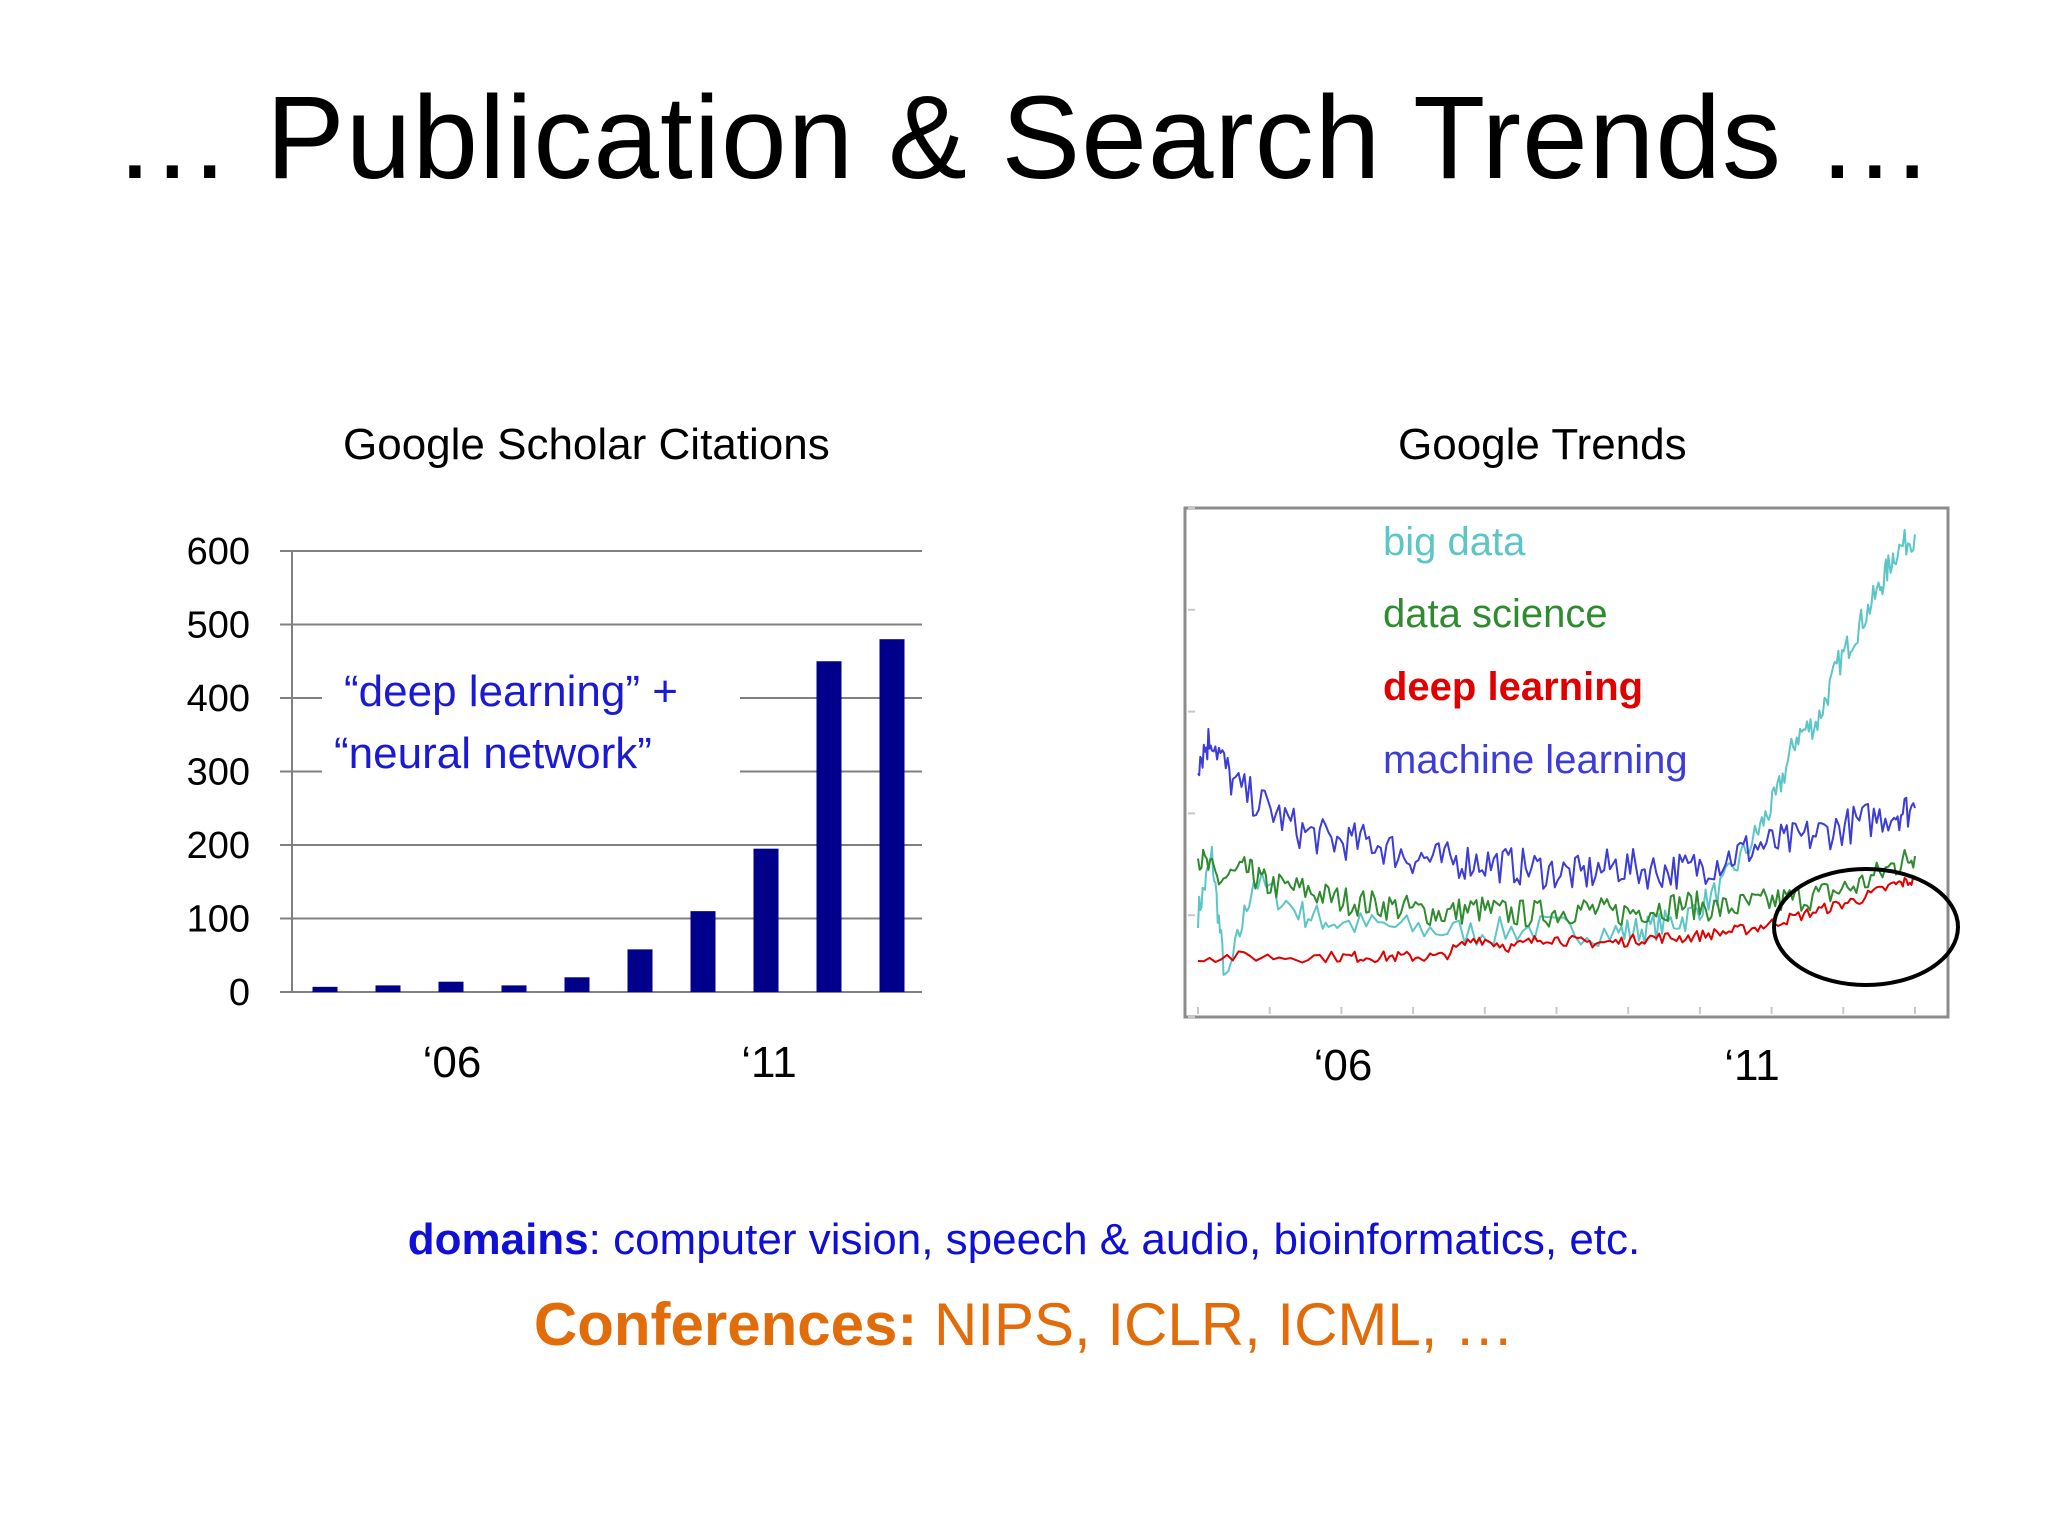 This screenshot has height=1536, width=2048. What do you see at coordinates (218, 552) in the screenshot?
I see `y-tick-label: 600` at bounding box center [218, 552].